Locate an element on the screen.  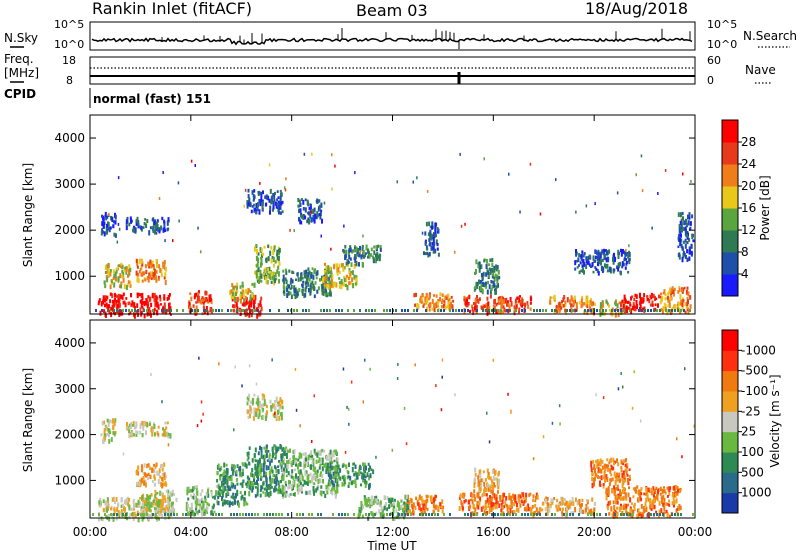
vel-cbar-swatch is located at coordinates (730, 361).